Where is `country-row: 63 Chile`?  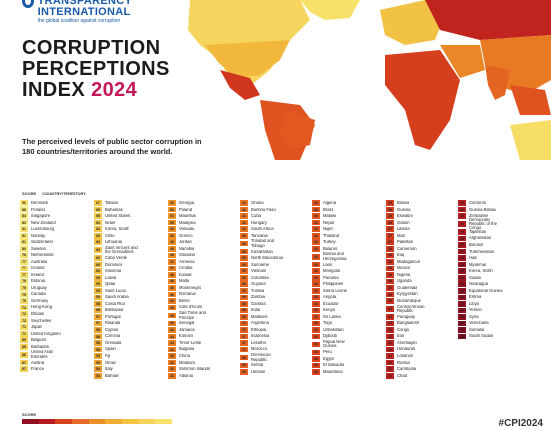 country-row: 63 Chile is located at coordinates (117, 235).